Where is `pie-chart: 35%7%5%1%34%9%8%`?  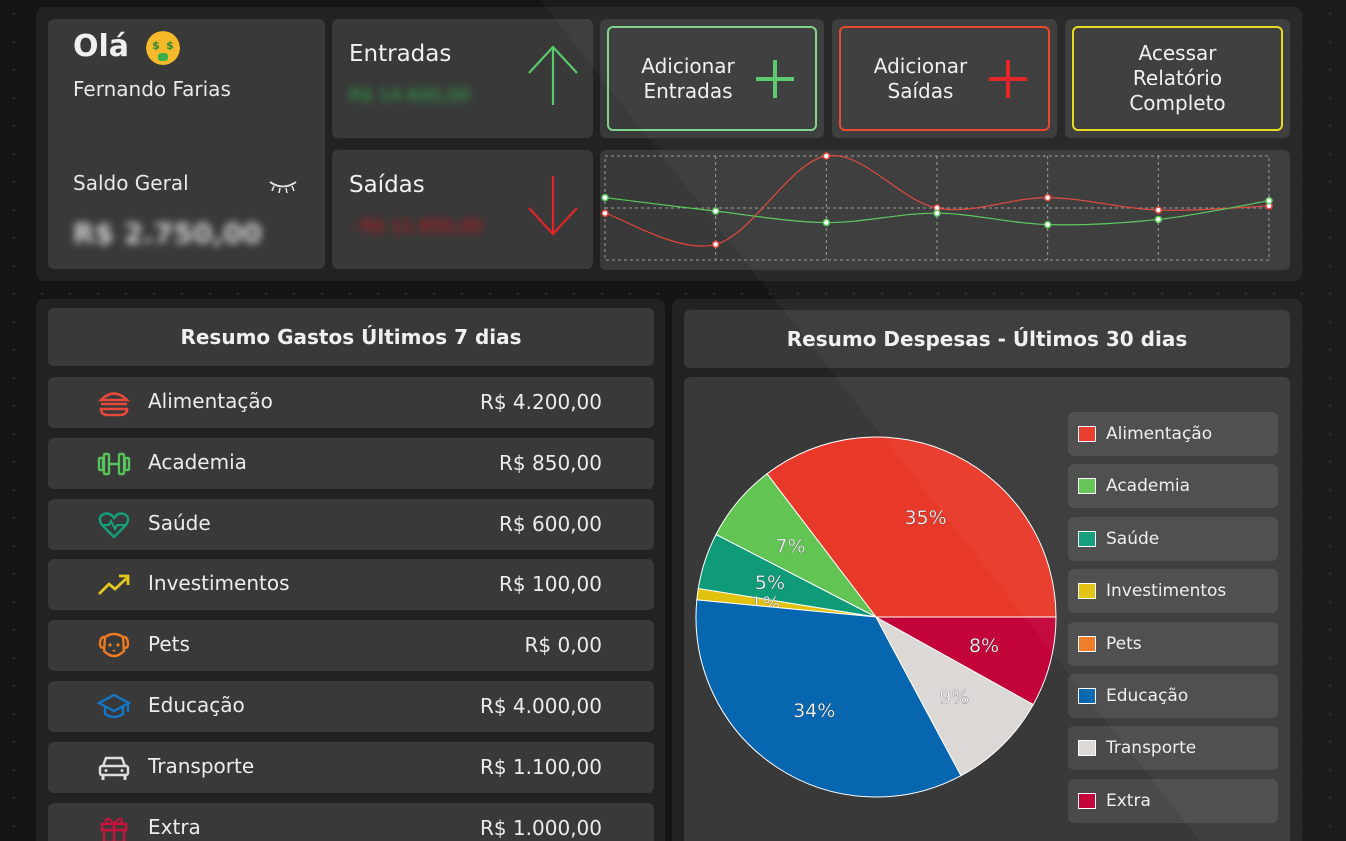
pie-chart: 35%7%5%1%34%9%8% is located at coordinates (876, 617).